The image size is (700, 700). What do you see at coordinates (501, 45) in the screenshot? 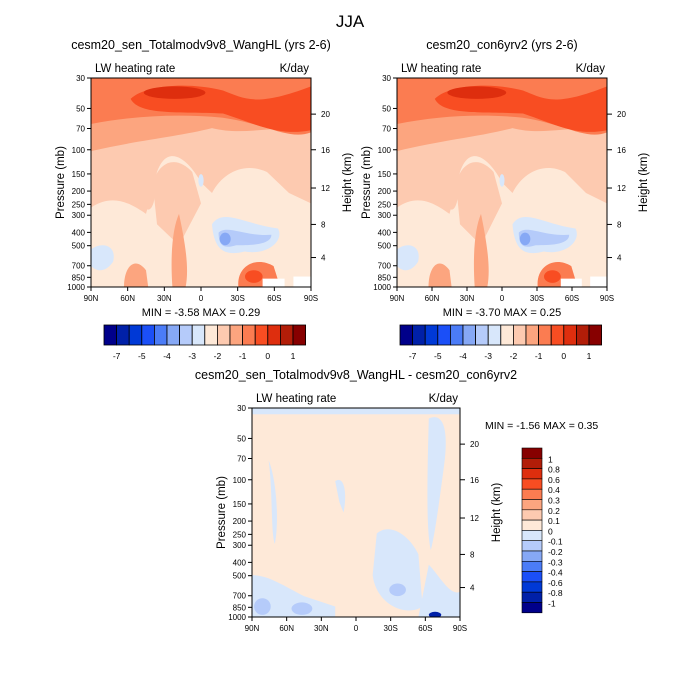
I see `panel-title: cesm20_con6yrv2 (yrs 2-6)` at bounding box center [501, 45].